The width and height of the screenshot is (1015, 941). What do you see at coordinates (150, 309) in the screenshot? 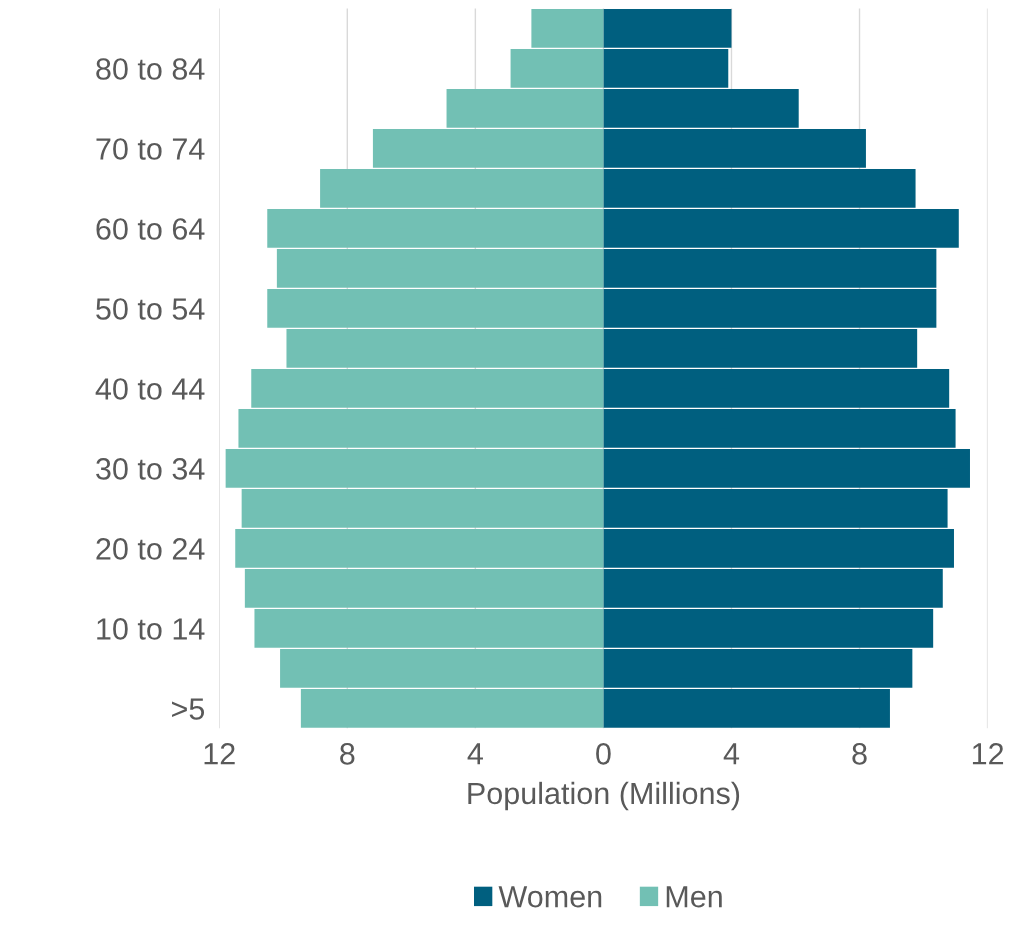
I see `y-tick-label: 50 to 54` at bounding box center [150, 309].